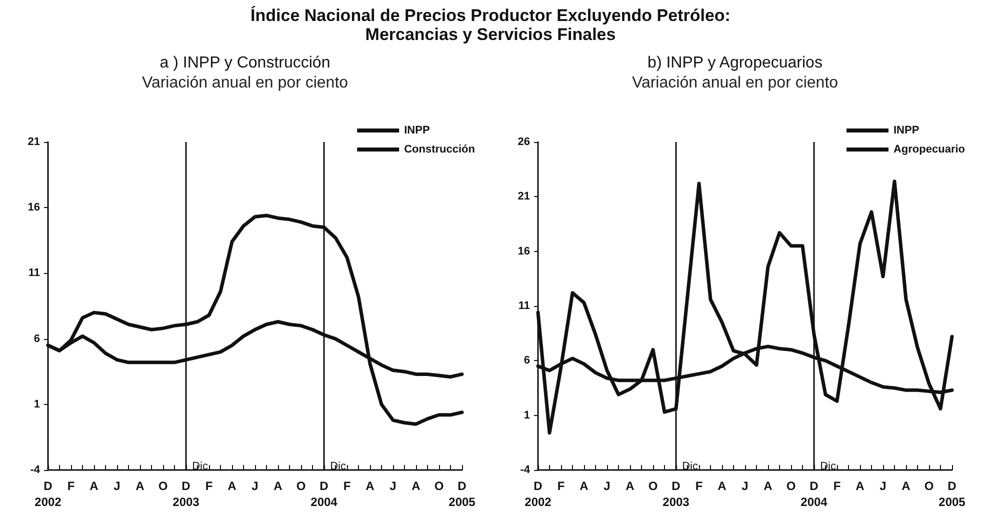  What do you see at coordinates (524, 142) in the screenshot?
I see `y-tick-label: 26` at bounding box center [524, 142].